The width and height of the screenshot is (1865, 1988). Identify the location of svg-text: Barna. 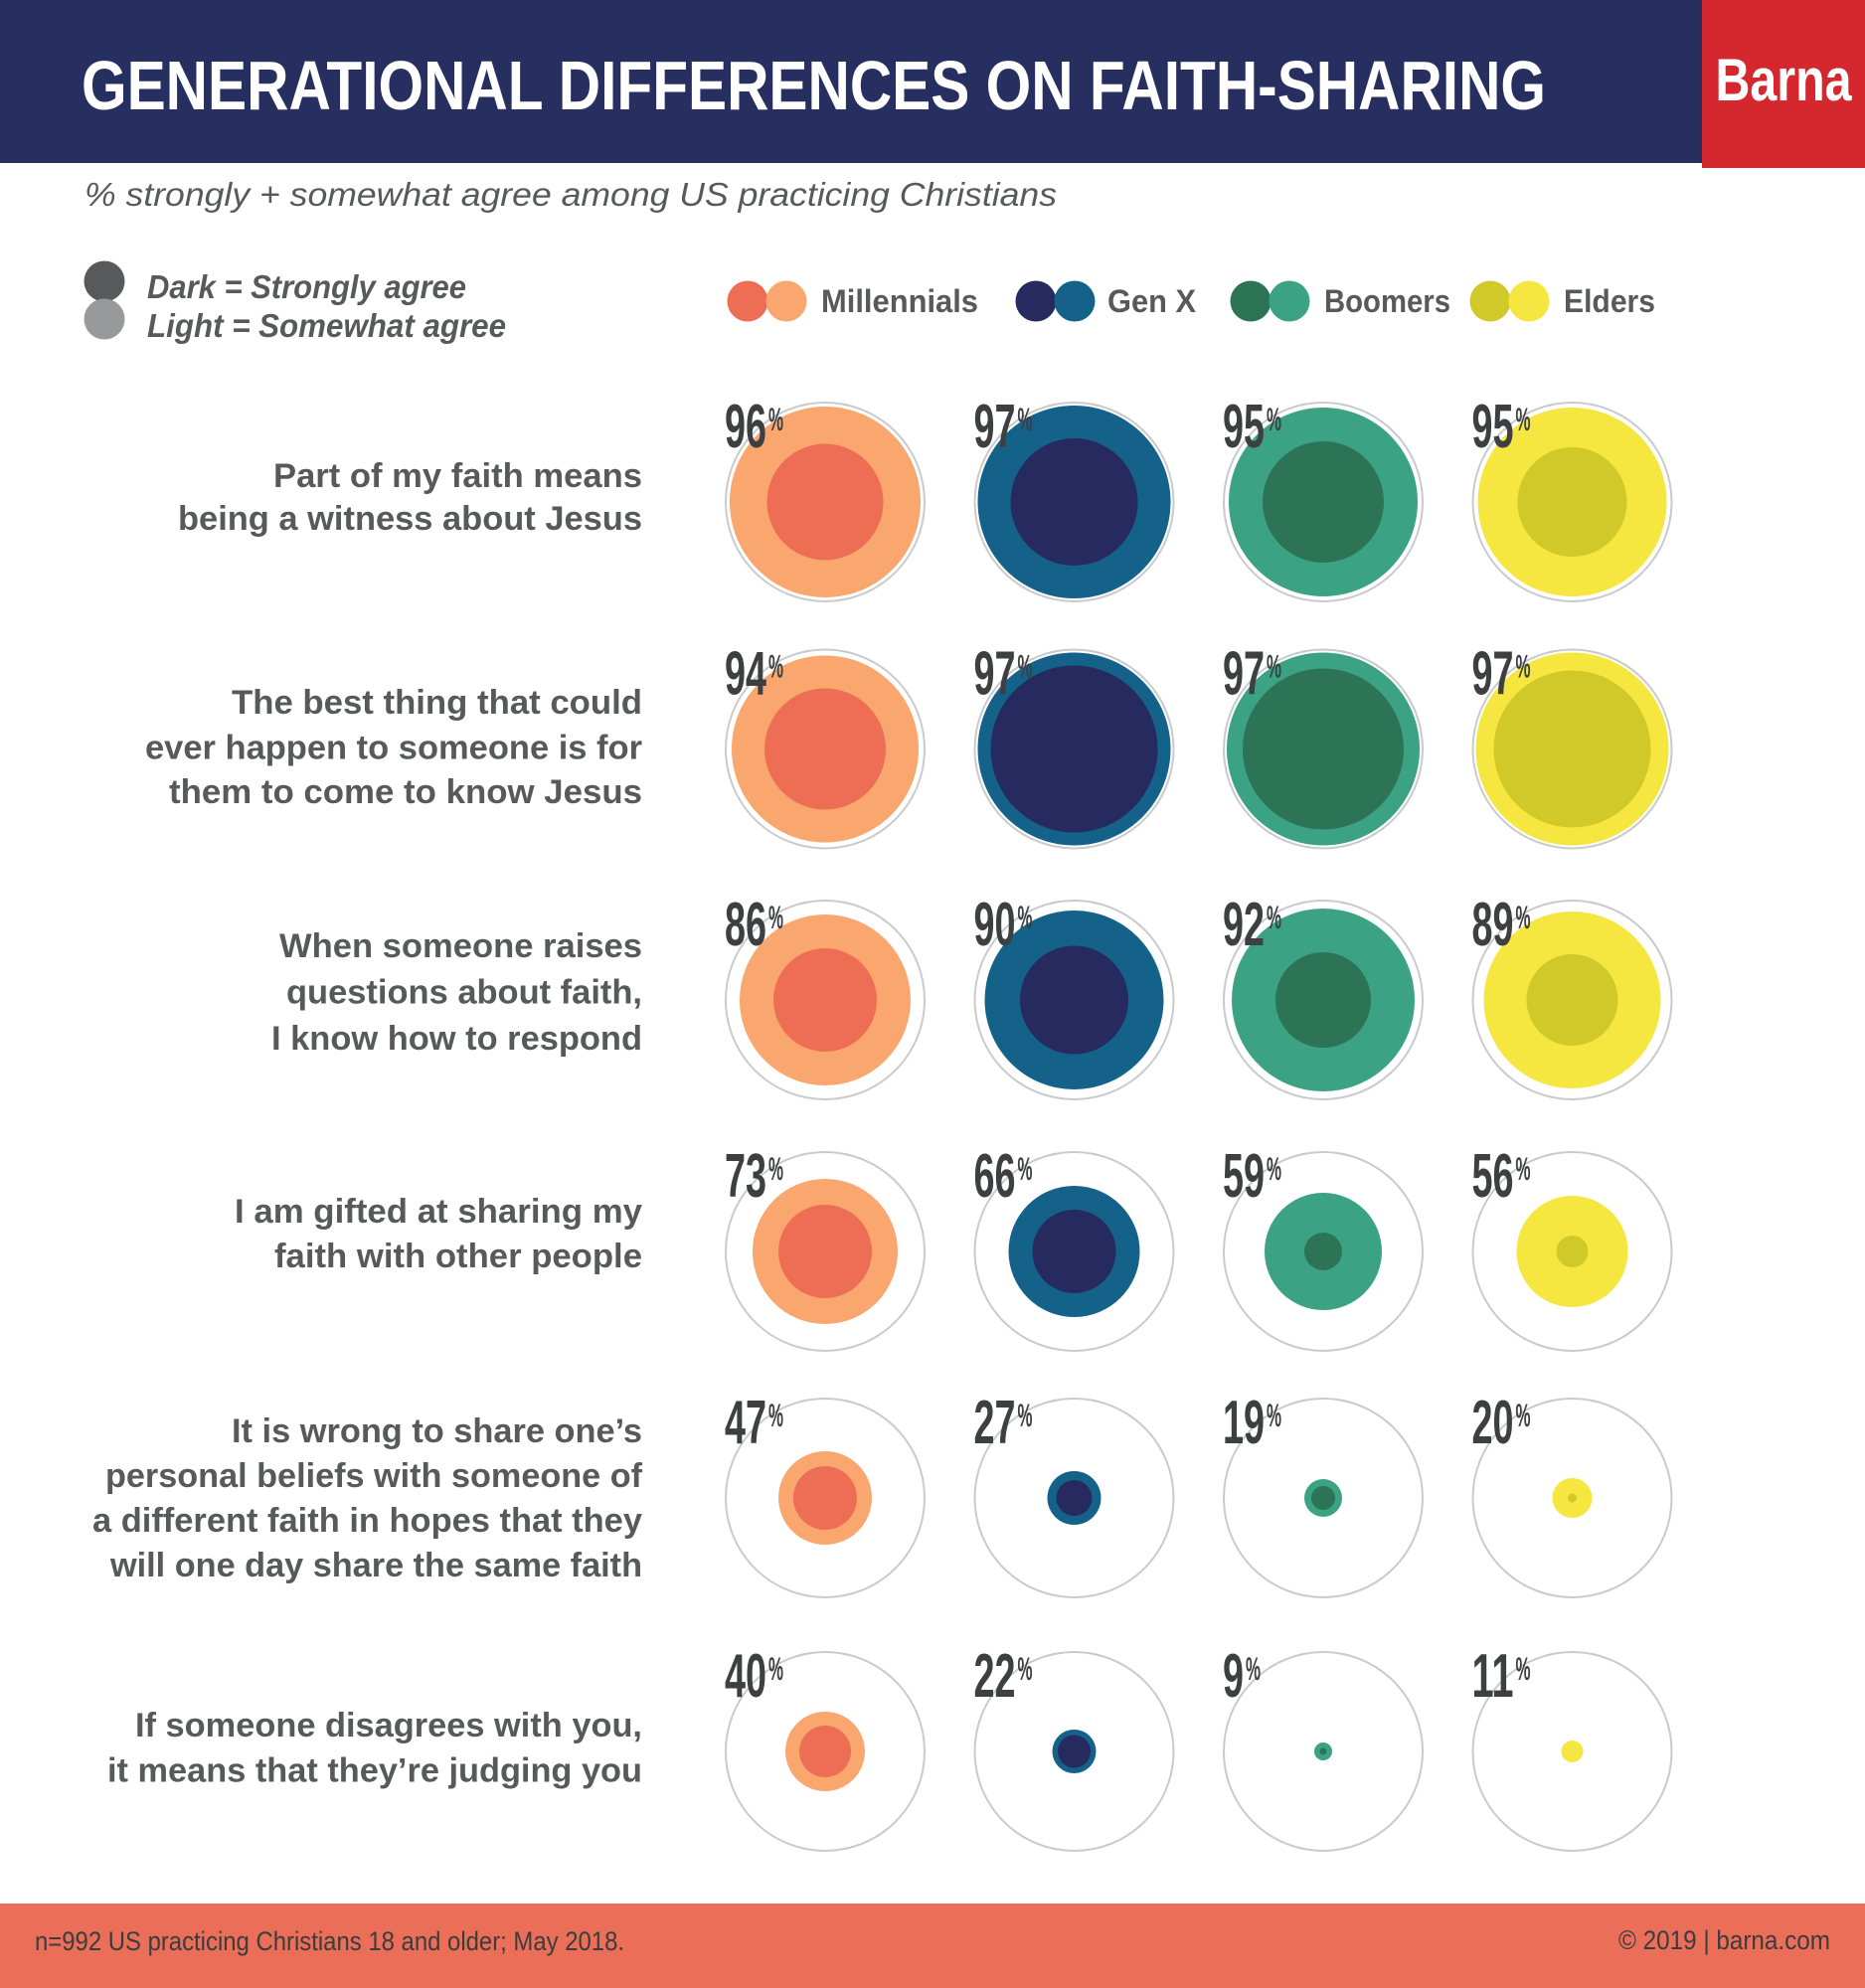
(1784, 80).